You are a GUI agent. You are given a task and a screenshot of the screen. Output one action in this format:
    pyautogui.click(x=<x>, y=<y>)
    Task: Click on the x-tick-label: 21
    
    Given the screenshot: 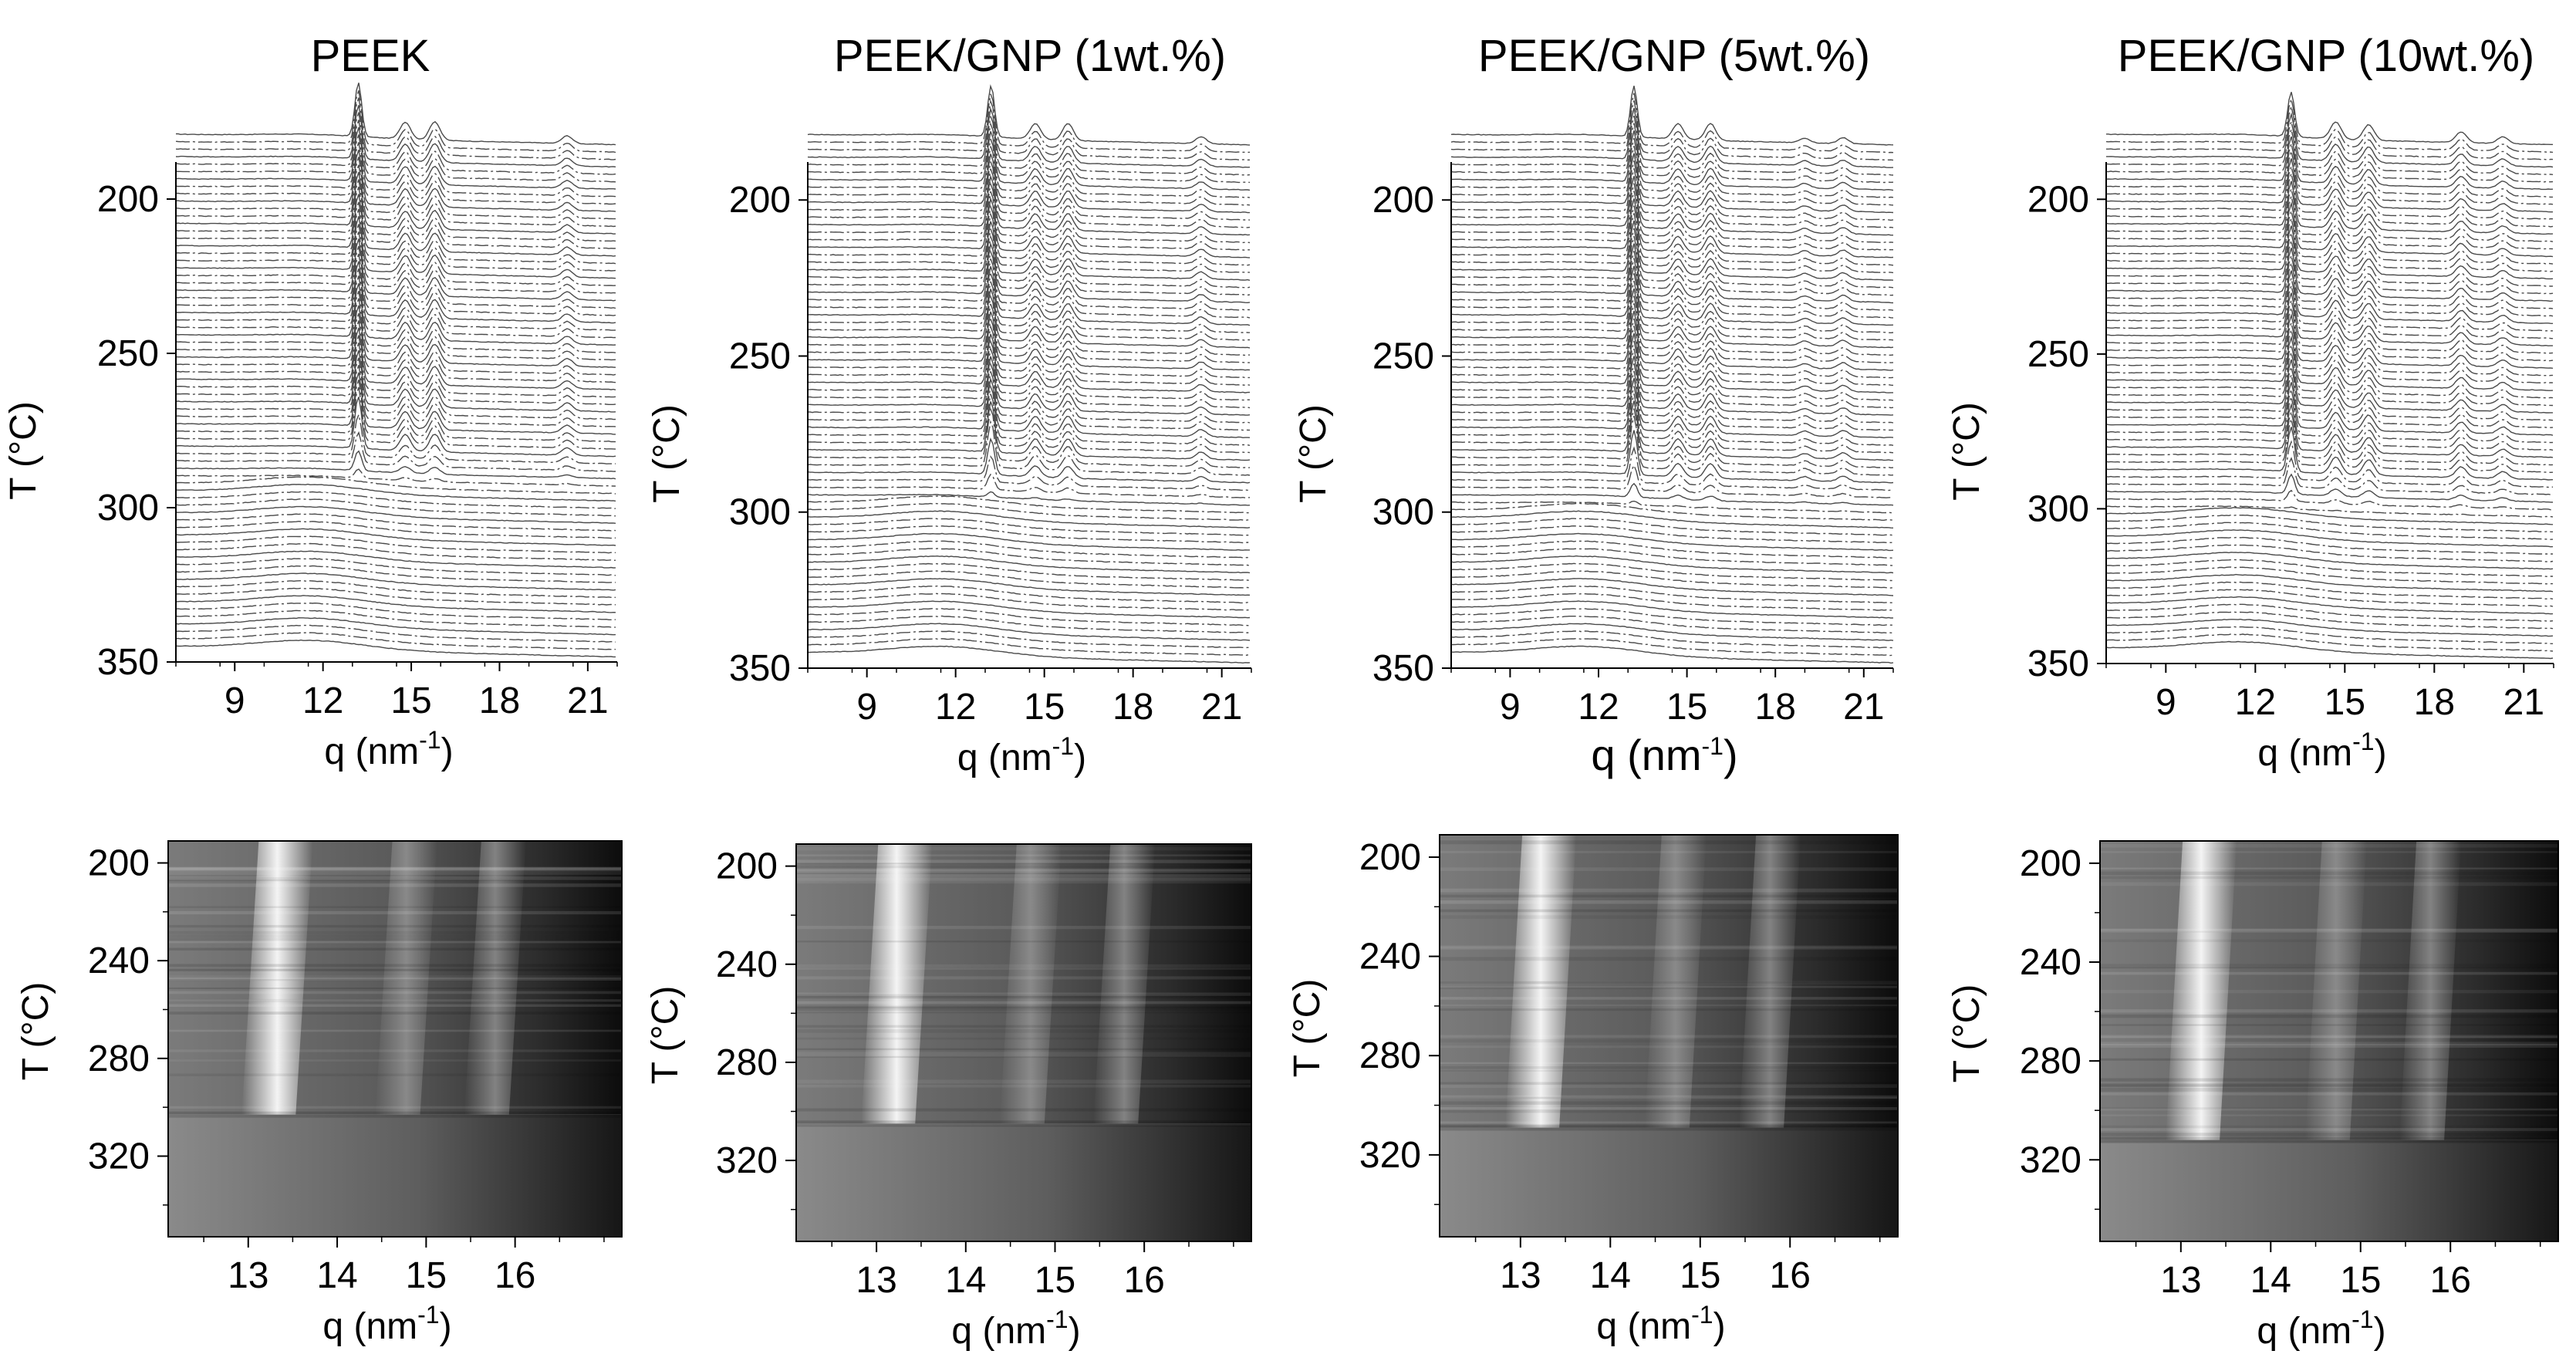 What is the action you would take?
    pyautogui.click(x=1221, y=707)
    